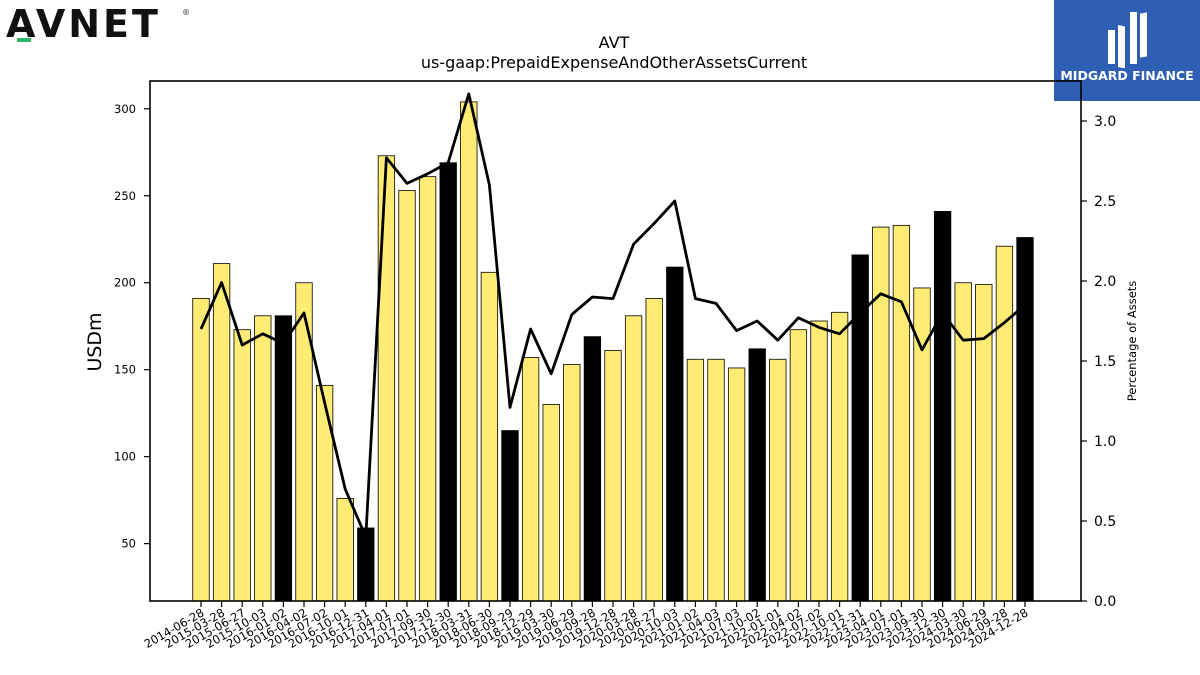 Image resolution: width=1200 pixels, height=675 pixels. Describe the element at coordinates (1105, 442) in the screenshot. I see `y2-tick-label-1.0: 1.0` at that location.